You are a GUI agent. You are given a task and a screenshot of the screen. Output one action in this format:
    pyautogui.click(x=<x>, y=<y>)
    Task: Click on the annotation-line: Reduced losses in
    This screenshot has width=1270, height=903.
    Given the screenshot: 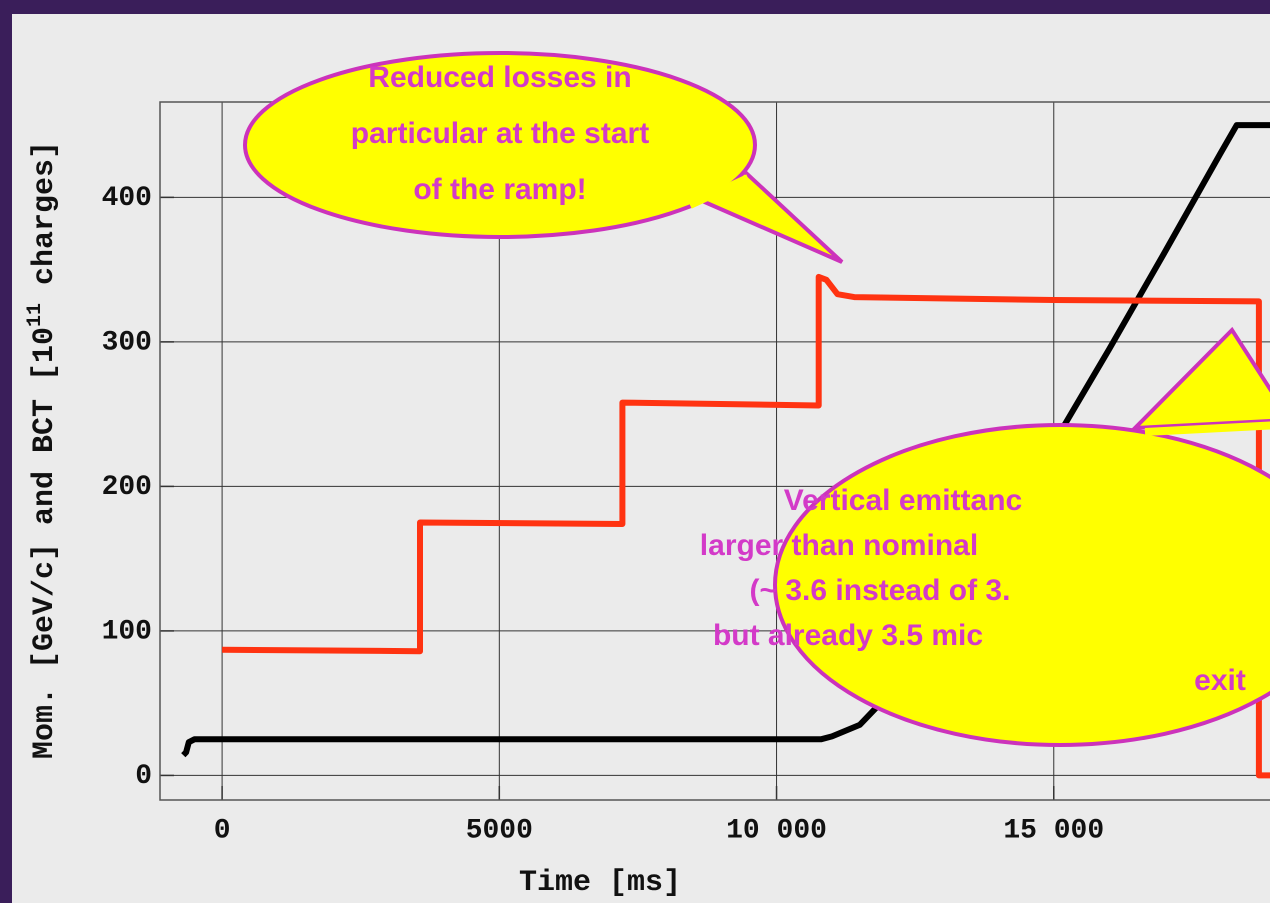 What is the action you would take?
    pyautogui.click(x=499, y=77)
    